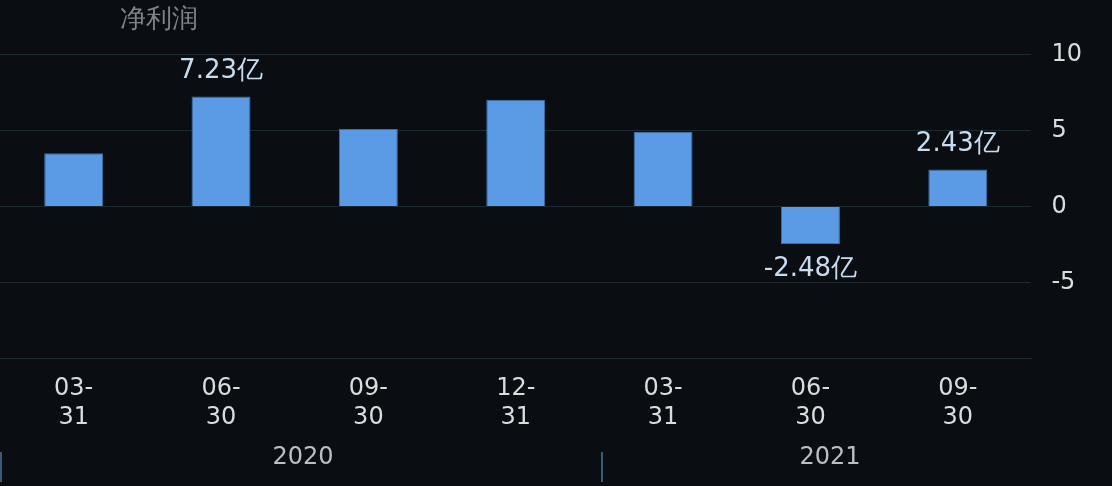  I want to click on x-tick-label: 12- 31, so click(516, 401).